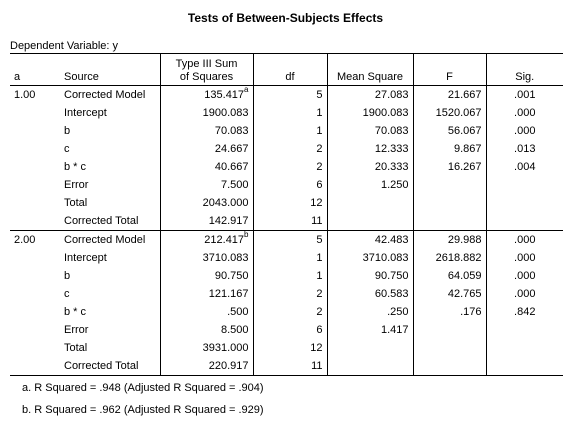 The height and width of the screenshot is (429, 571). What do you see at coordinates (369, 149) in the screenshot?
I see `mean-square-cell: 12.333` at bounding box center [369, 149].